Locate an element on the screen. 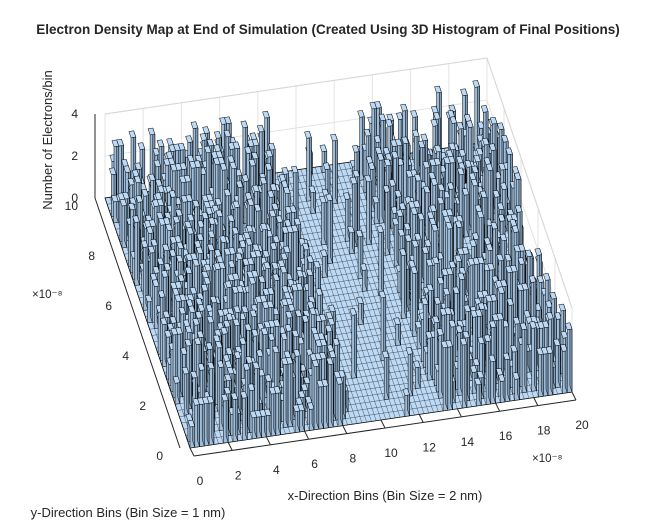 The width and height of the screenshot is (656, 522). y-axis-exponent: ×10⁻⁸ is located at coordinates (47, 295).